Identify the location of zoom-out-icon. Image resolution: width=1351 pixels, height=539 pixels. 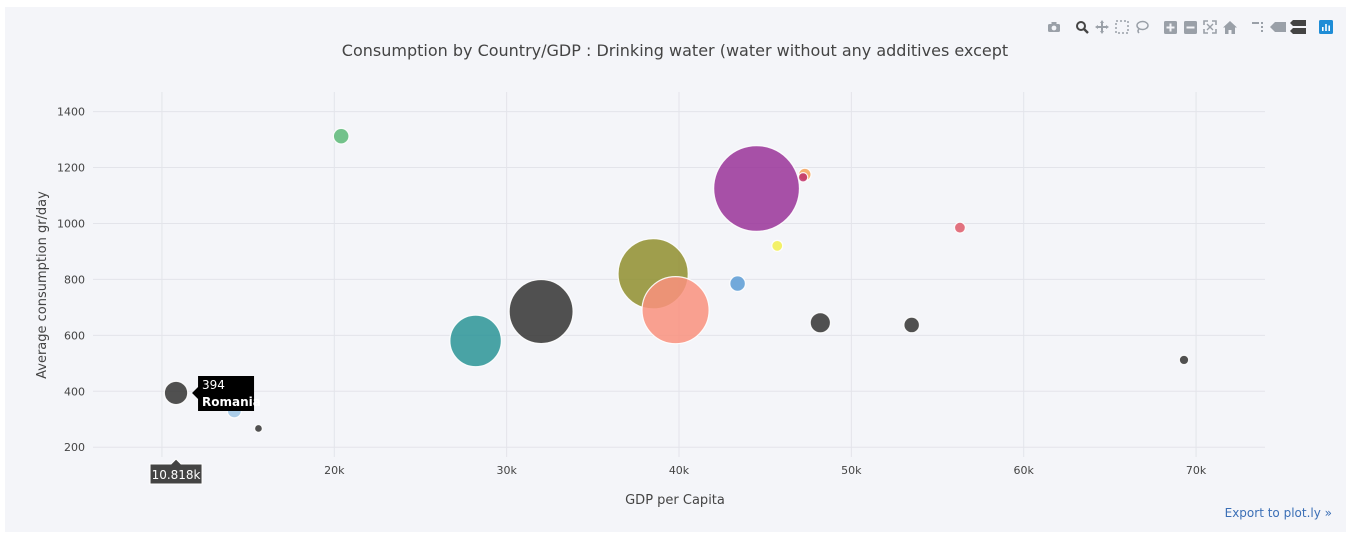
(1190, 27).